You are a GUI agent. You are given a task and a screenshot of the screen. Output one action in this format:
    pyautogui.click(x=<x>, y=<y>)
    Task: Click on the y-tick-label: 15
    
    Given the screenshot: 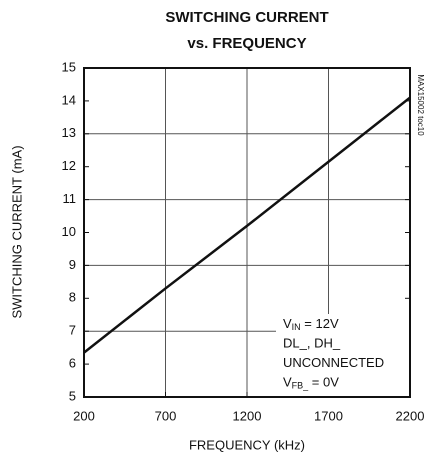 What is the action you would take?
    pyautogui.click(x=69, y=66)
    